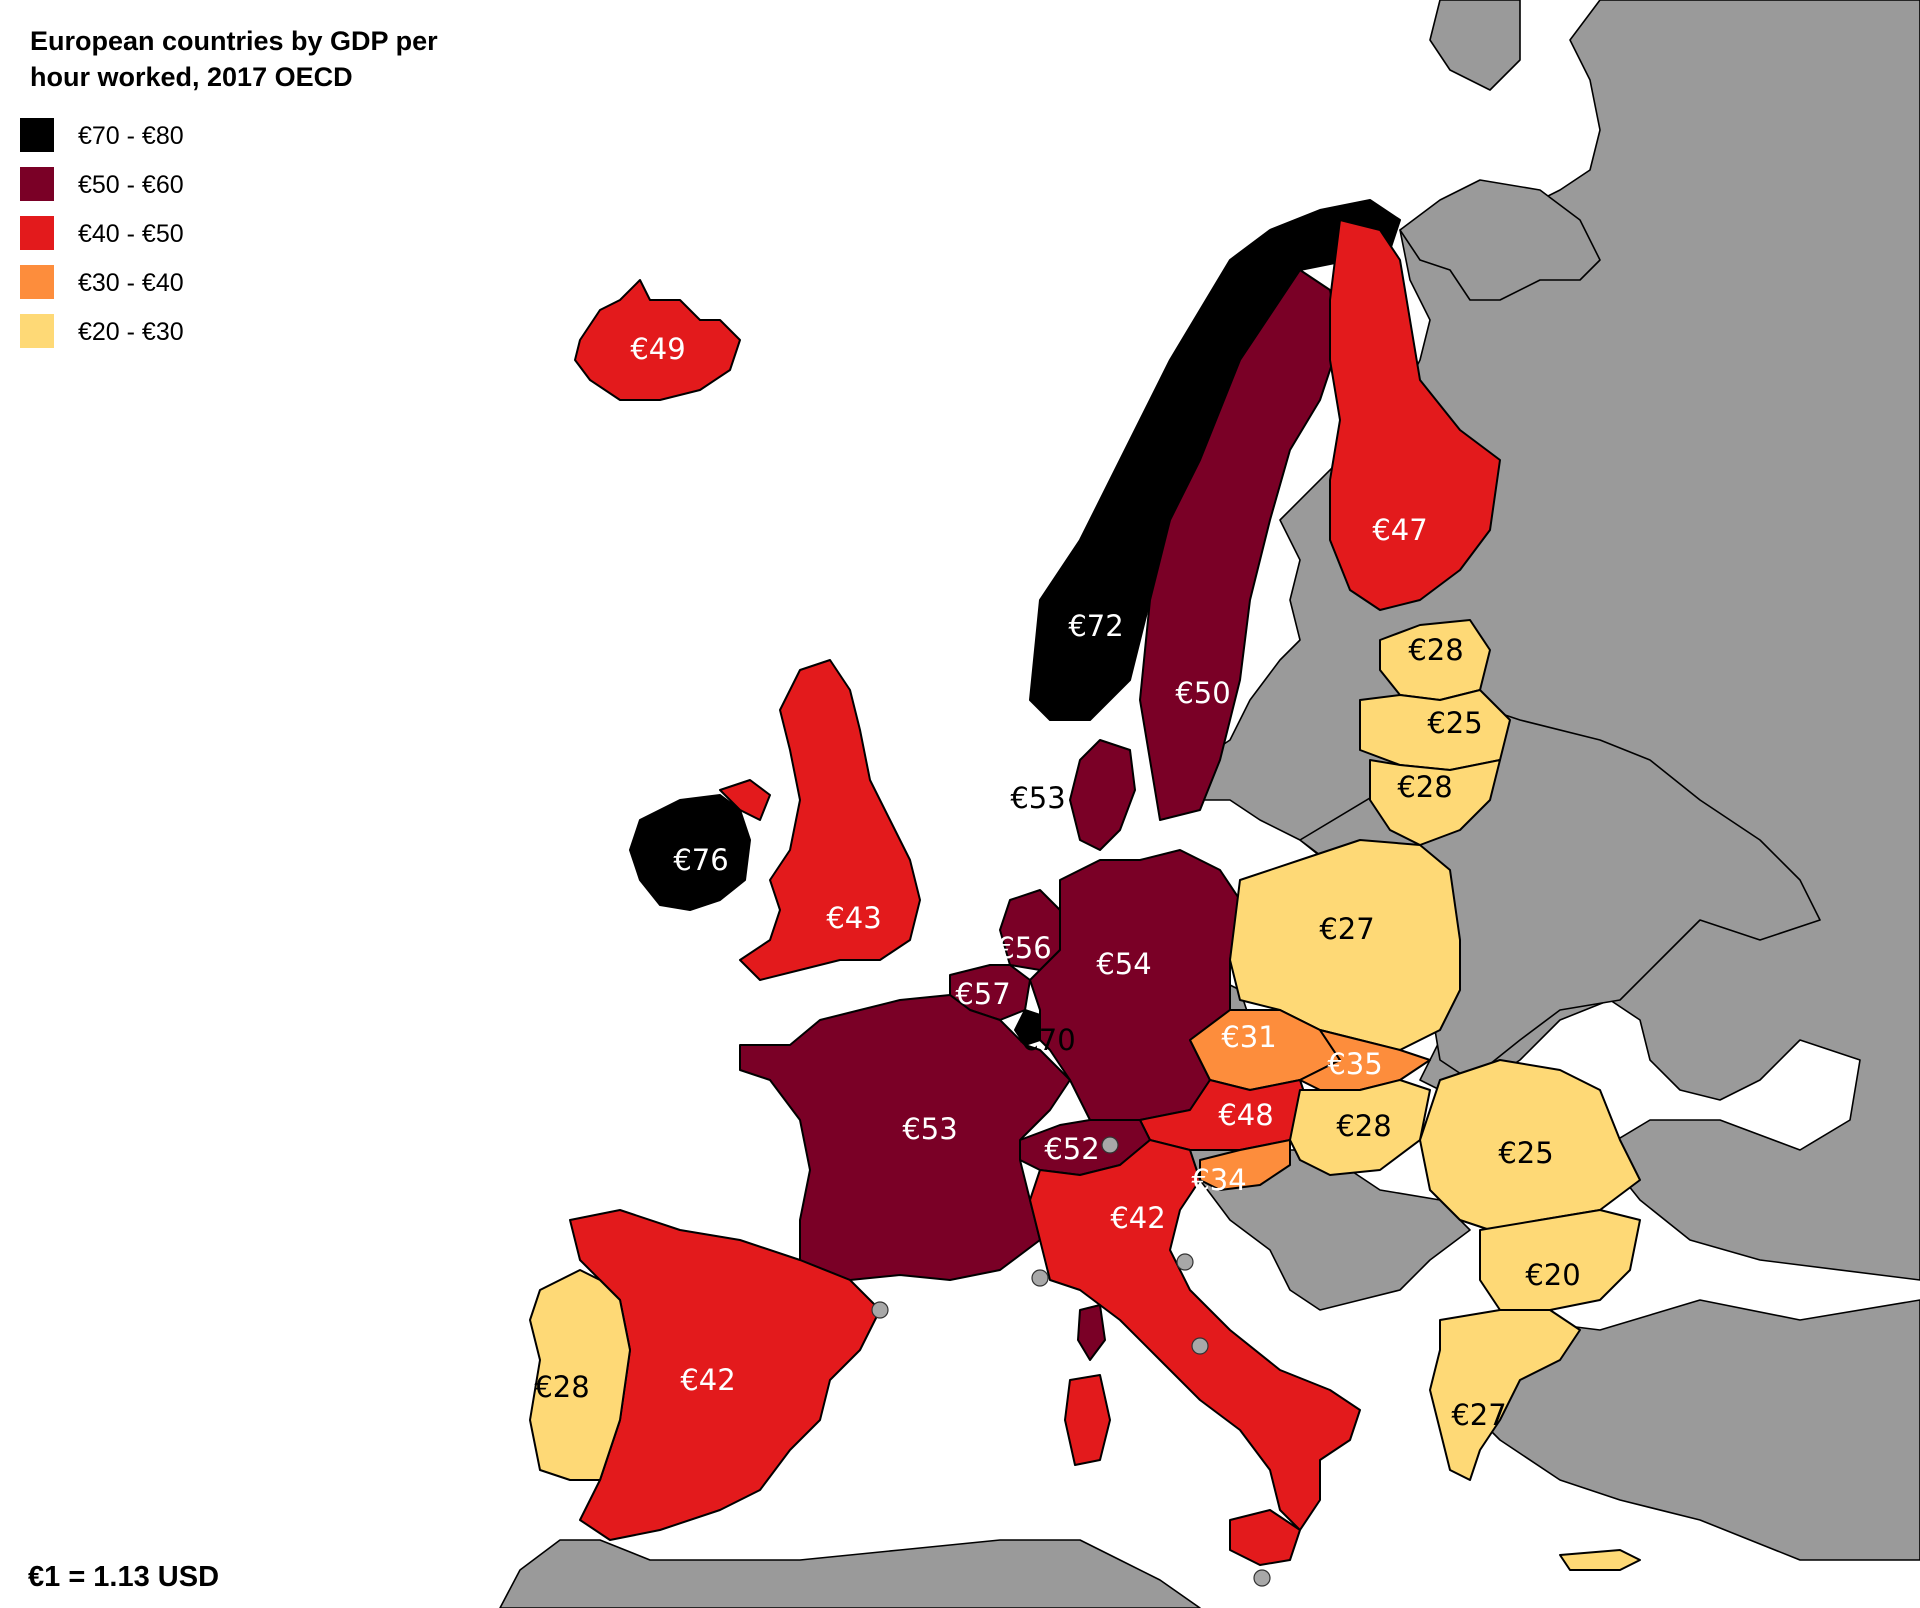  I want to click on legend-label-20-30: €20 - €30, so click(131, 332).